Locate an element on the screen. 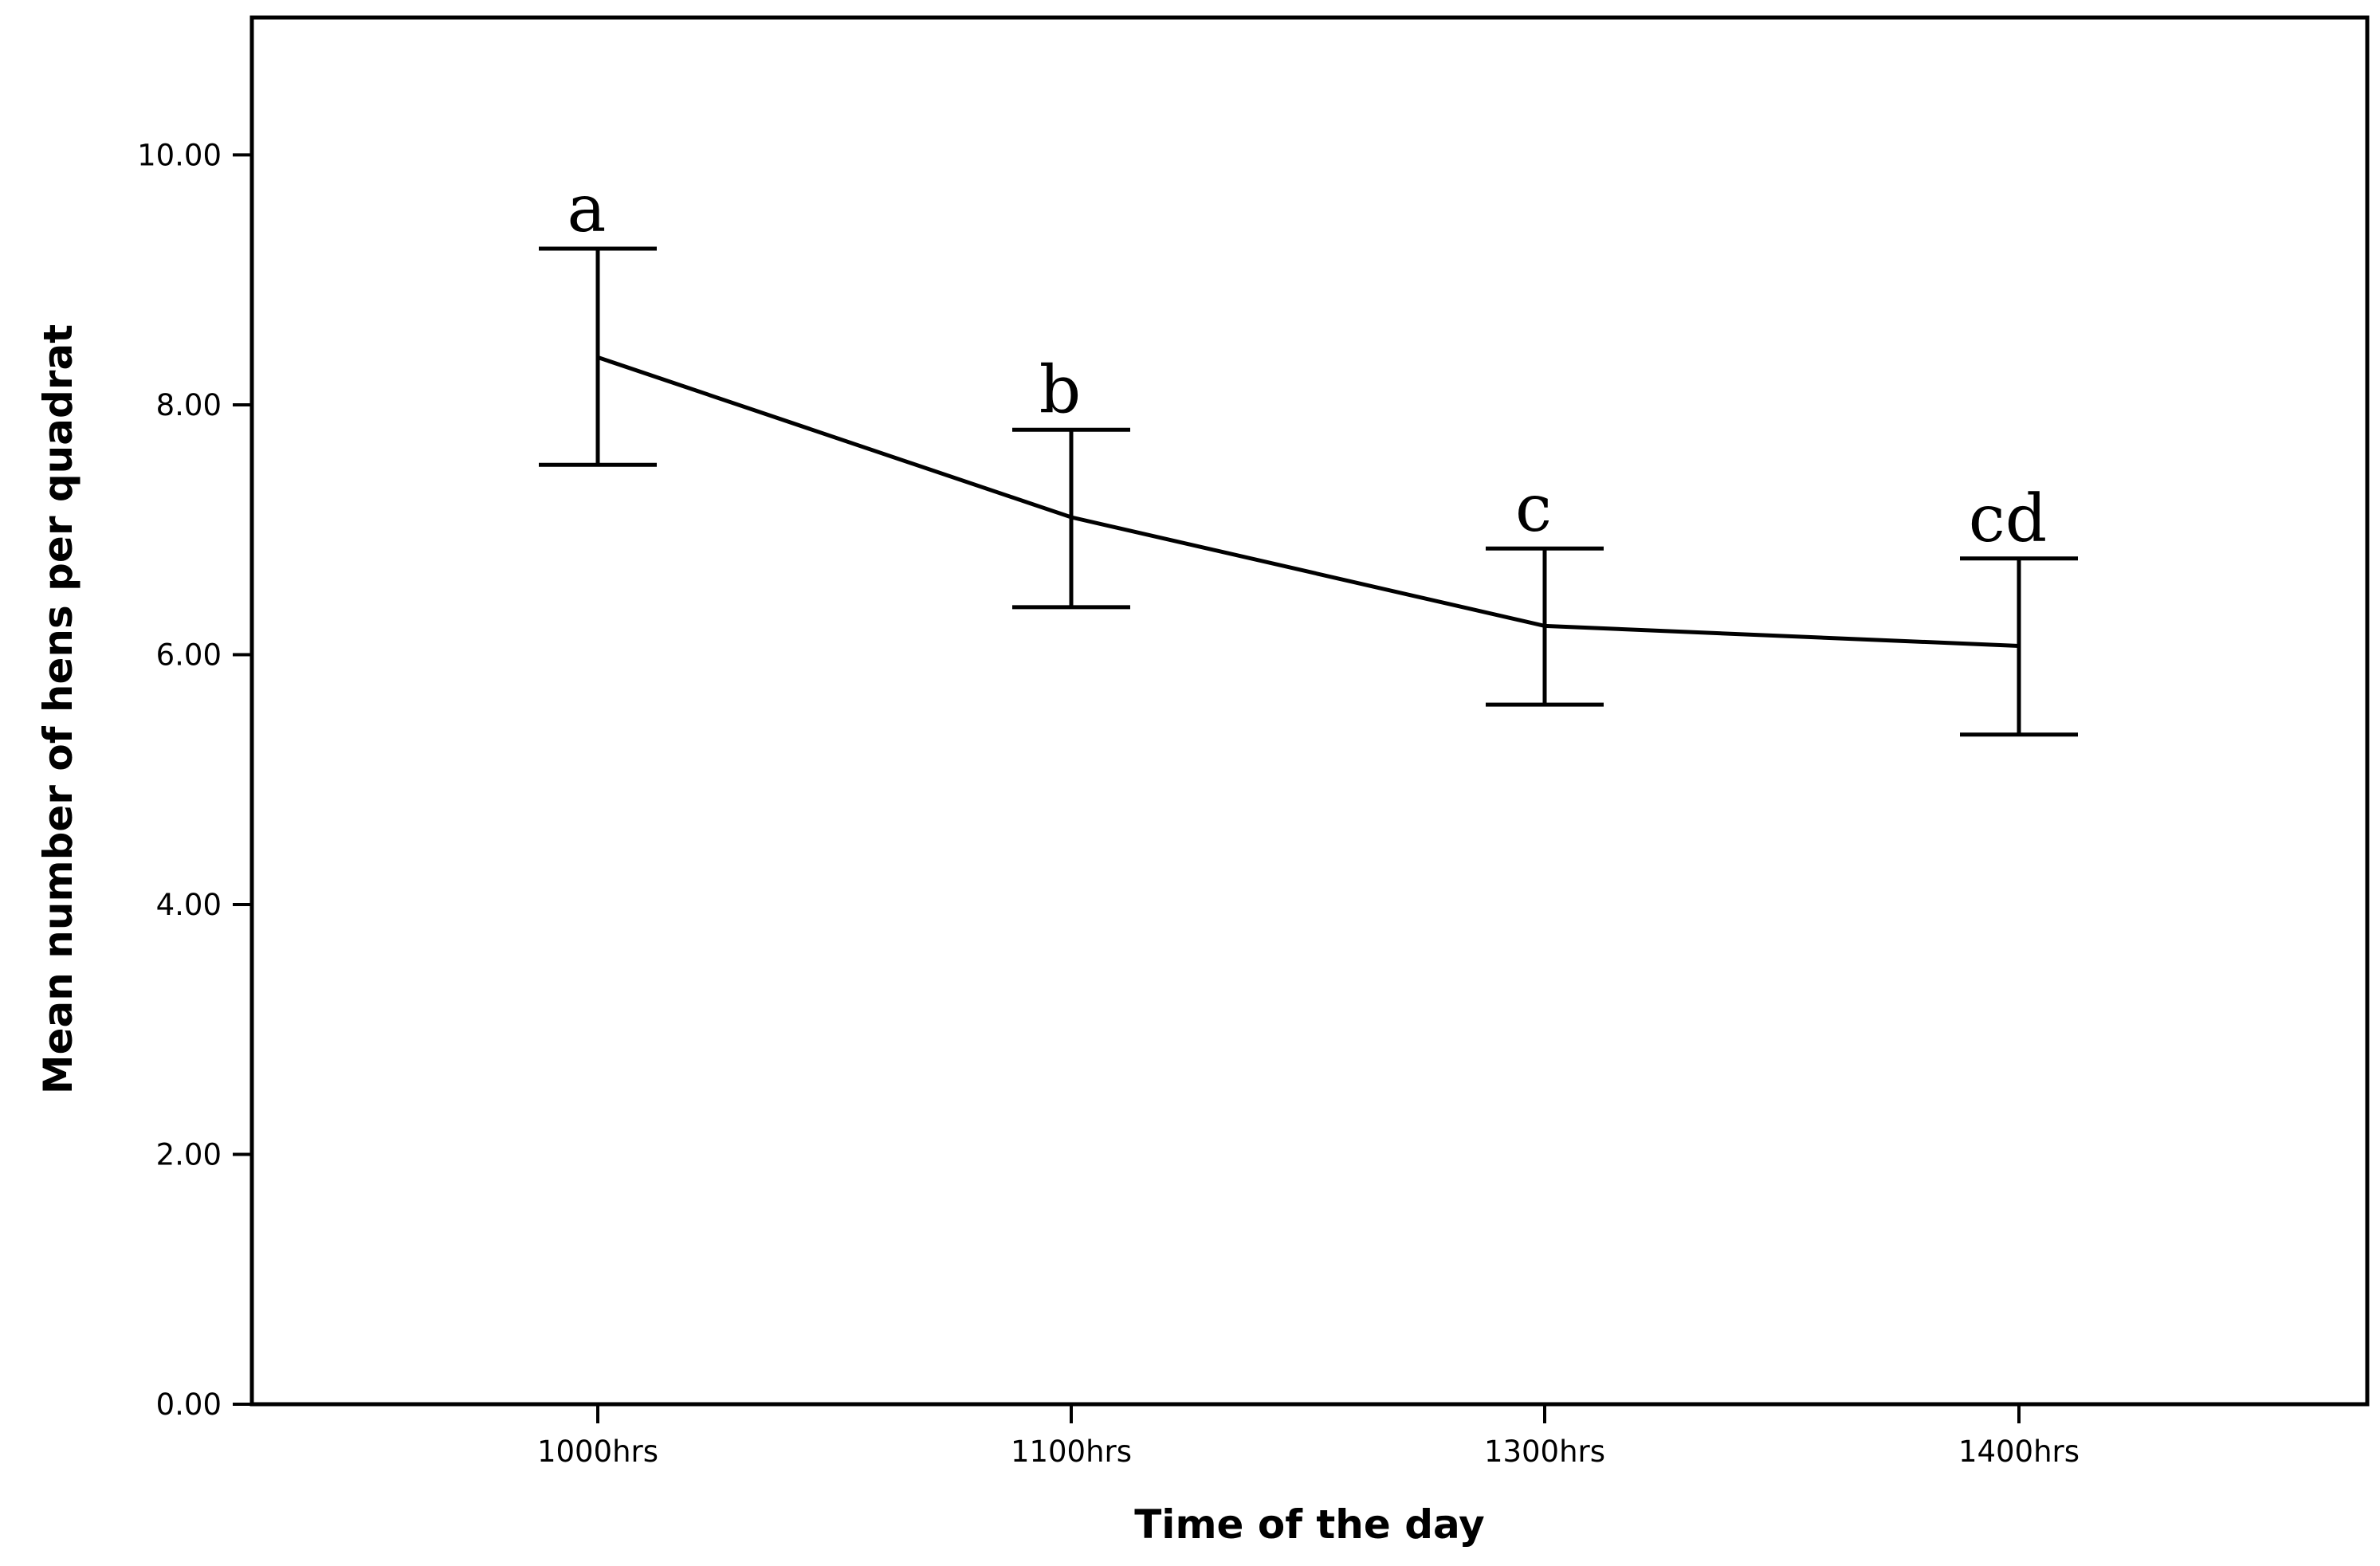  significance-letter: c is located at coordinates (1533, 509).